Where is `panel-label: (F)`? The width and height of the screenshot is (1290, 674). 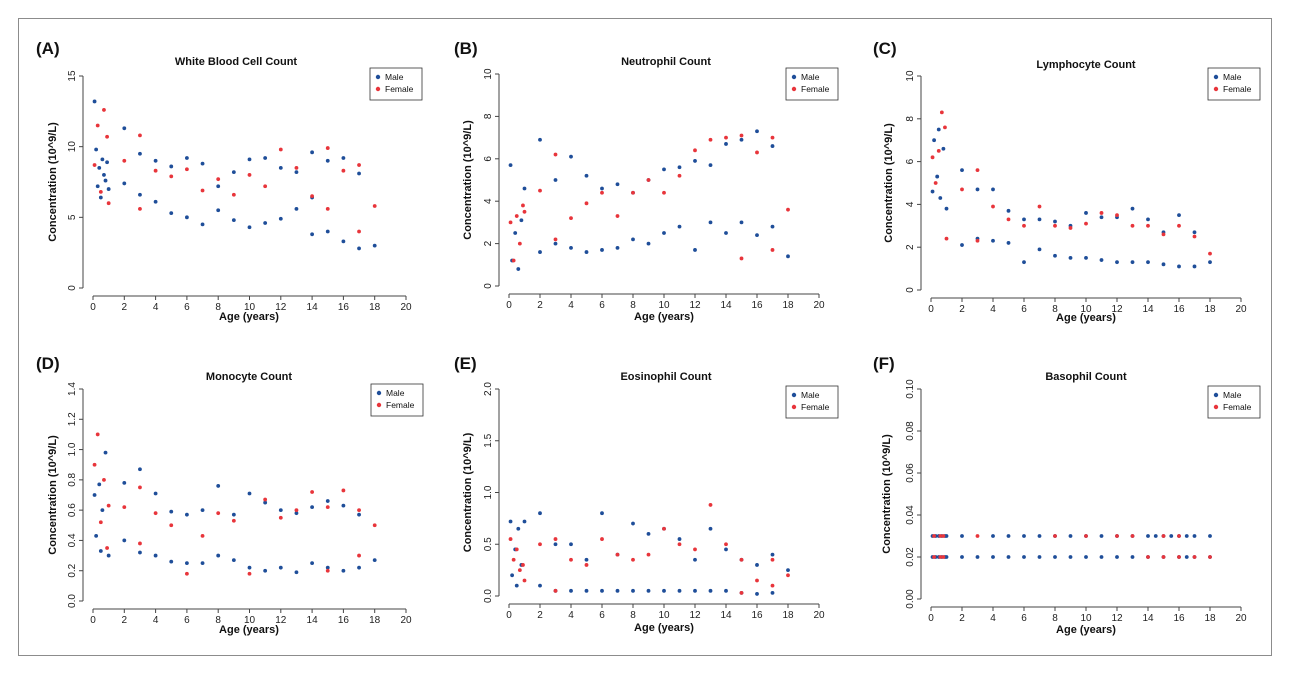 panel-label: (F) is located at coordinates (884, 363).